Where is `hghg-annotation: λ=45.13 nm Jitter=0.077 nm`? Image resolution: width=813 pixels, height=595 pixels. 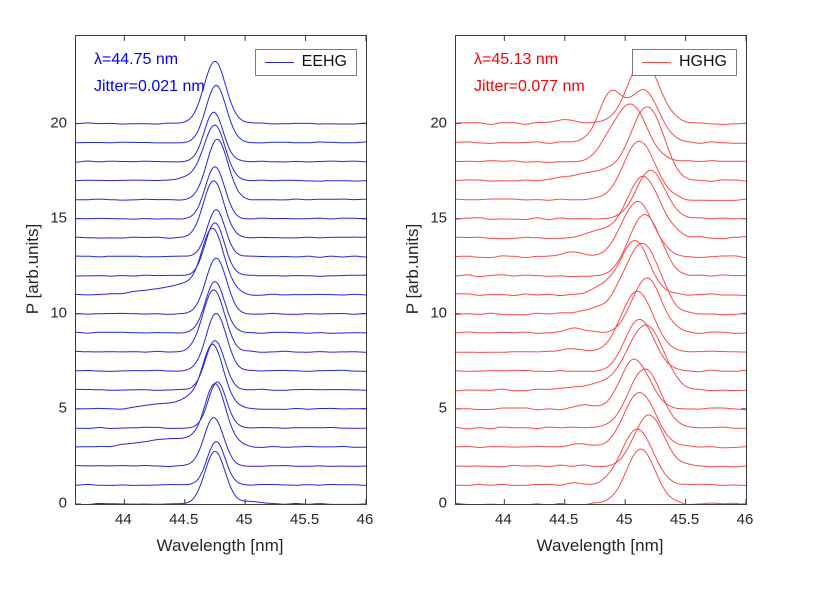
hghg-annotation: λ=45.13 nm Jitter=0.077 nm is located at coordinates (529, 73).